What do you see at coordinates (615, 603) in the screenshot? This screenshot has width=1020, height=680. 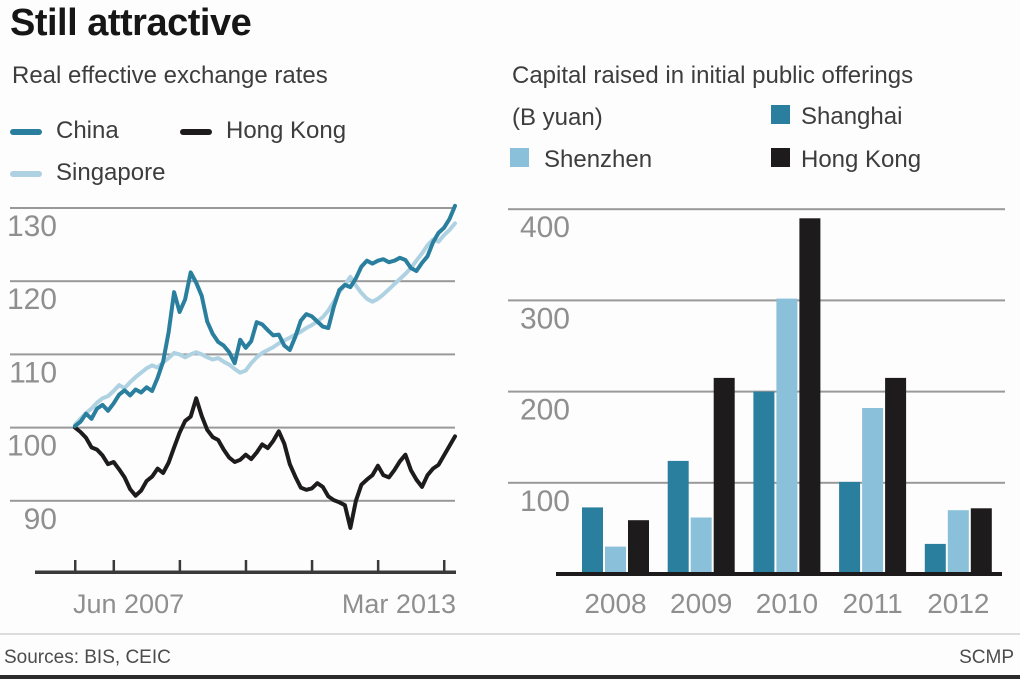 I see `svg-text: 2008` at bounding box center [615, 603].